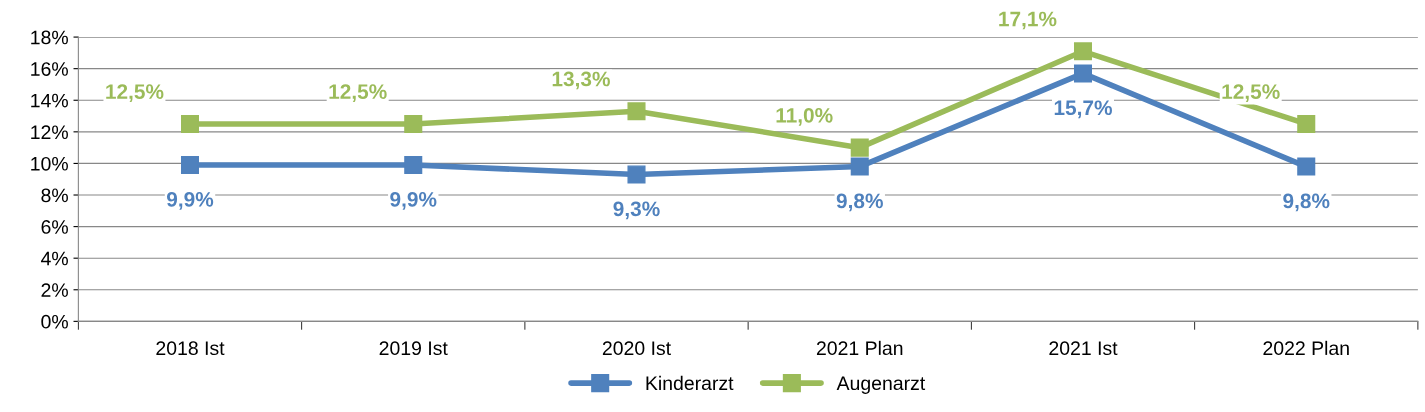  Describe the element at coordinates (1083, 109) in the screenshot. I see `data-label: 15,7%` at that location.